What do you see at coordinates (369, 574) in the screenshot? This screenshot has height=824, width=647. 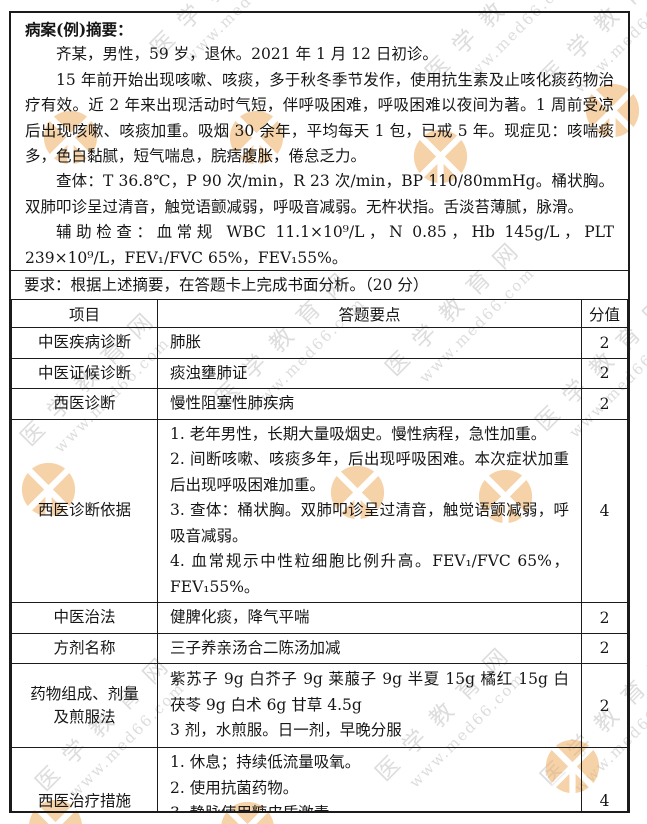 I see `answer-line: 4. 血常规示中性粒细胞比例升高。FEV₁/FVC 65%，FEV₁55%。` at bounding box center [369, 574].